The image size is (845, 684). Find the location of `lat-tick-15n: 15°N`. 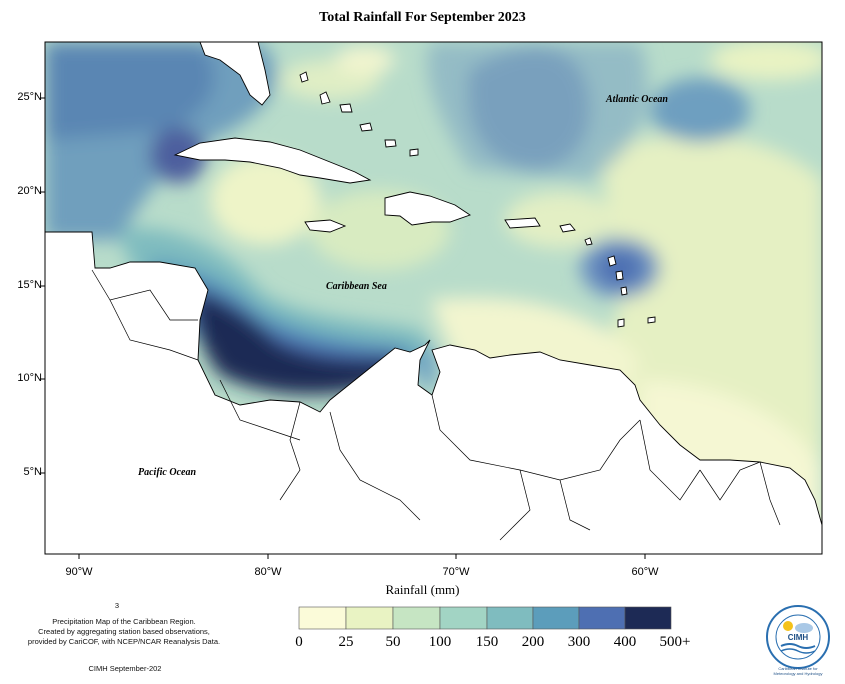

lat-tick-15n: 15°N is located at coordinates (29, 285).